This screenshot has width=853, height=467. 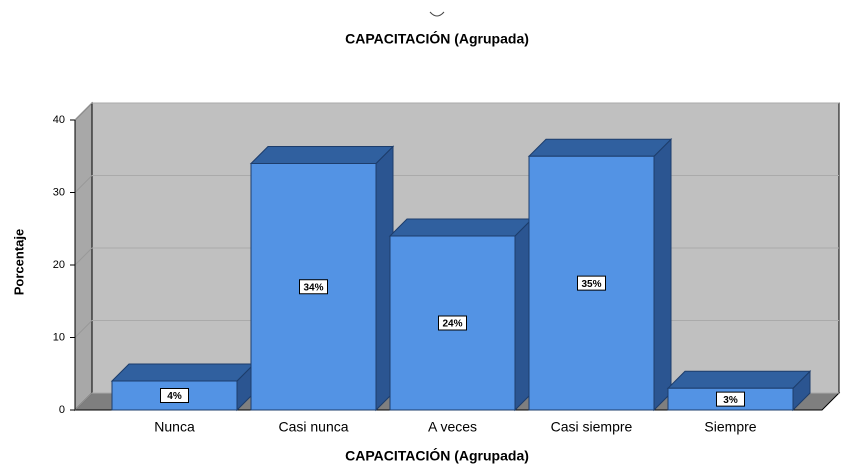 What do you see at coordinates (62, 410) in the screenshot?
I see `y-tick-label: 0` at bounding box center [62, 410].